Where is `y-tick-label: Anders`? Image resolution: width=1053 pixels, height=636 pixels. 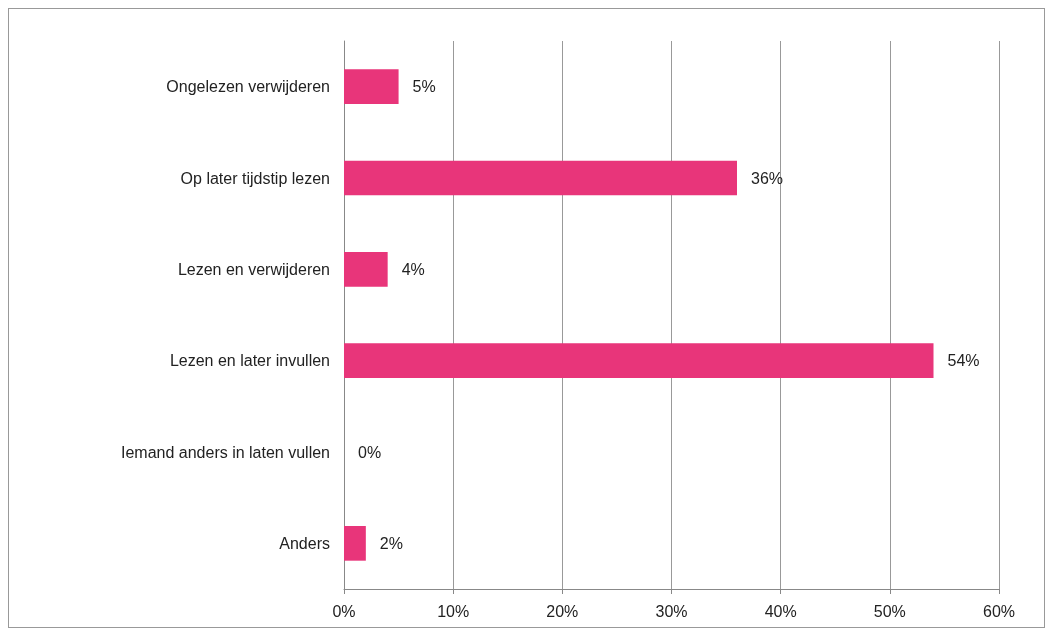 y-tick-label: Anders is located at coordinates (304, 543).